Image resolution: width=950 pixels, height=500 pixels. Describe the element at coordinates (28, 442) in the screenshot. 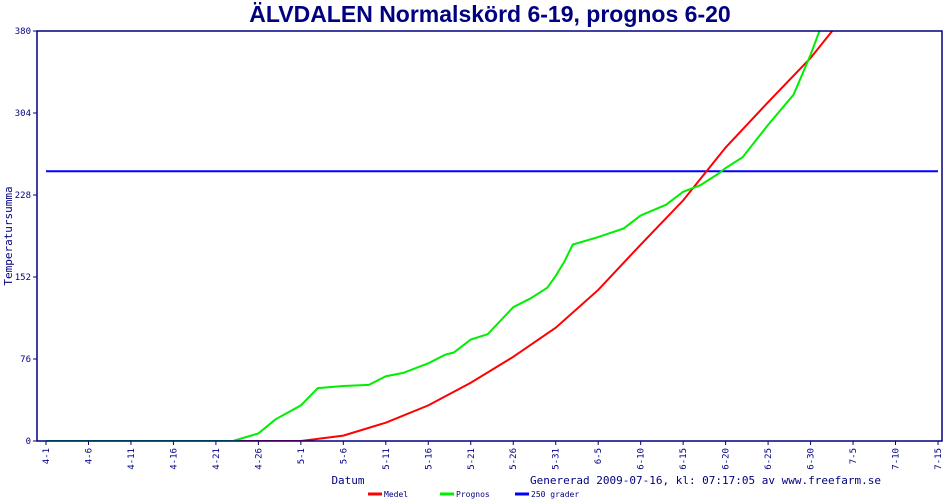

I see `y-tick-label: 0` at that location.